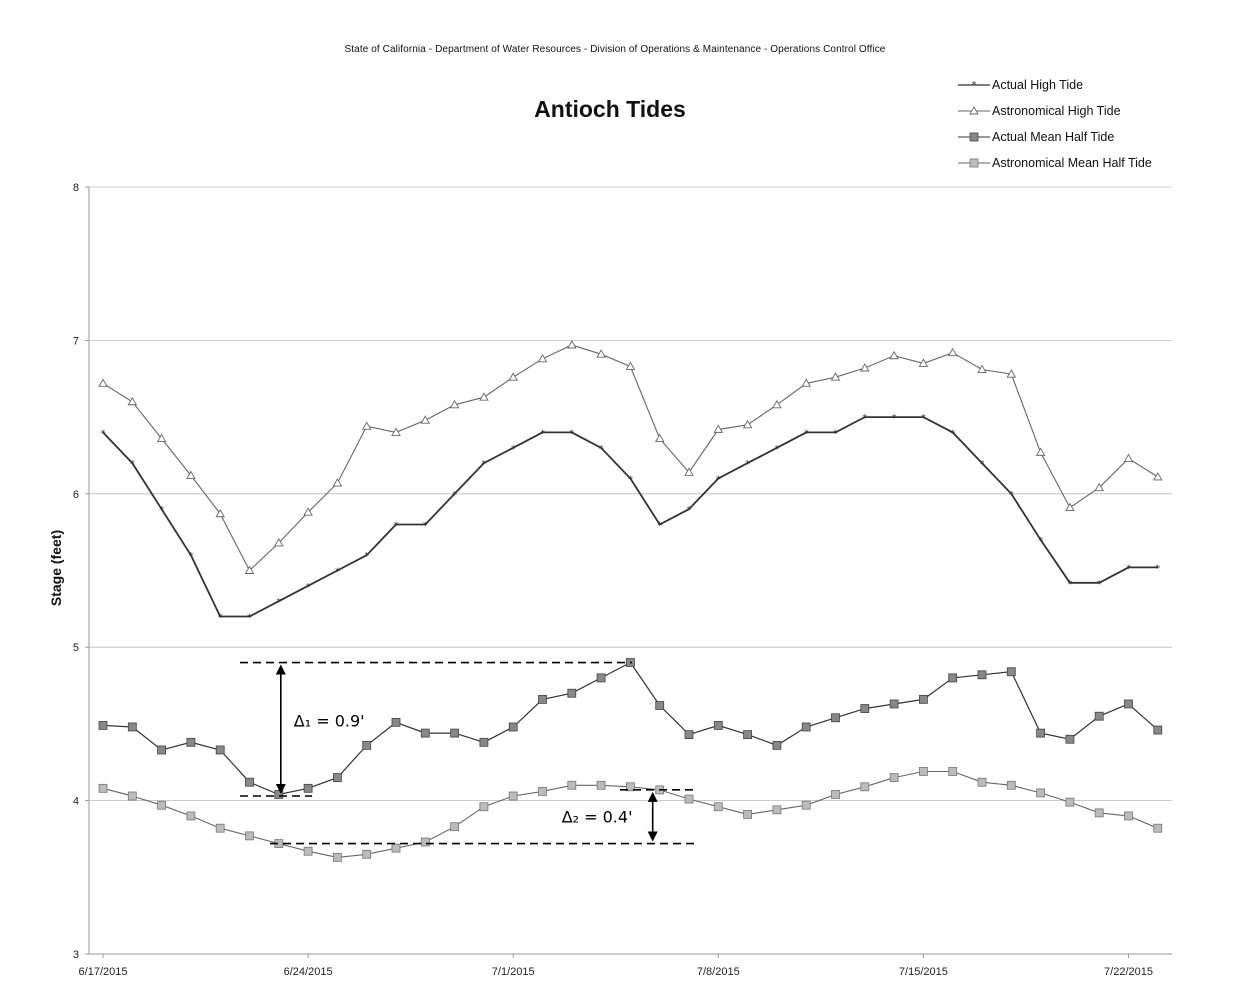 Image resolution: width=1250 pixels, height=991 pixels. What do you see at coordinates (76, 955) in the screenshot?
I see `y-tick-label: 3` at bounding box center [76, 955].